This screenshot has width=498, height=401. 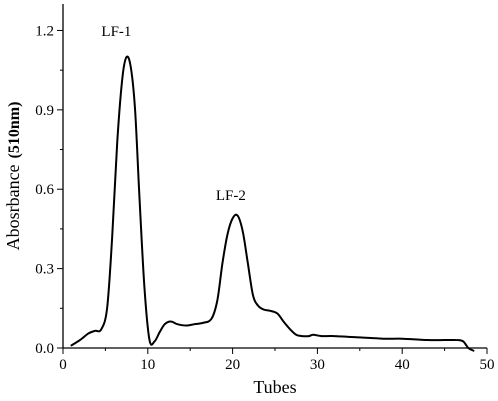 I want to click on y-axis-title: Abosrbance (510nm), so click(x=13, y=176).